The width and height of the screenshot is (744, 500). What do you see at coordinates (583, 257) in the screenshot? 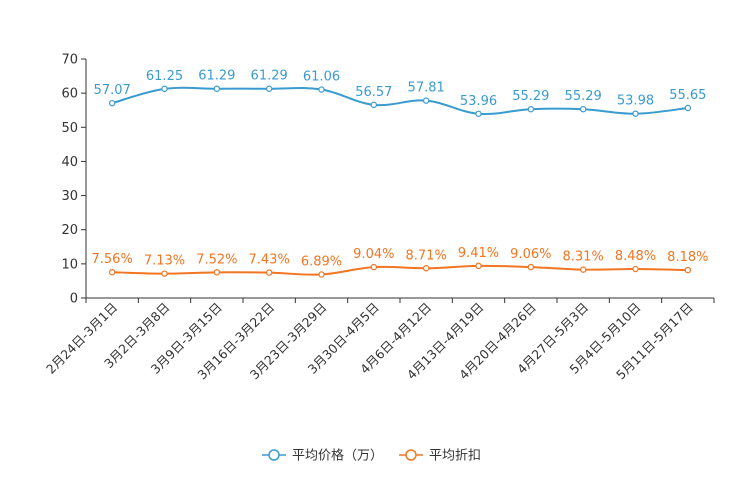
I see `data-label: 8.31%` at bounding box center [583, 257].